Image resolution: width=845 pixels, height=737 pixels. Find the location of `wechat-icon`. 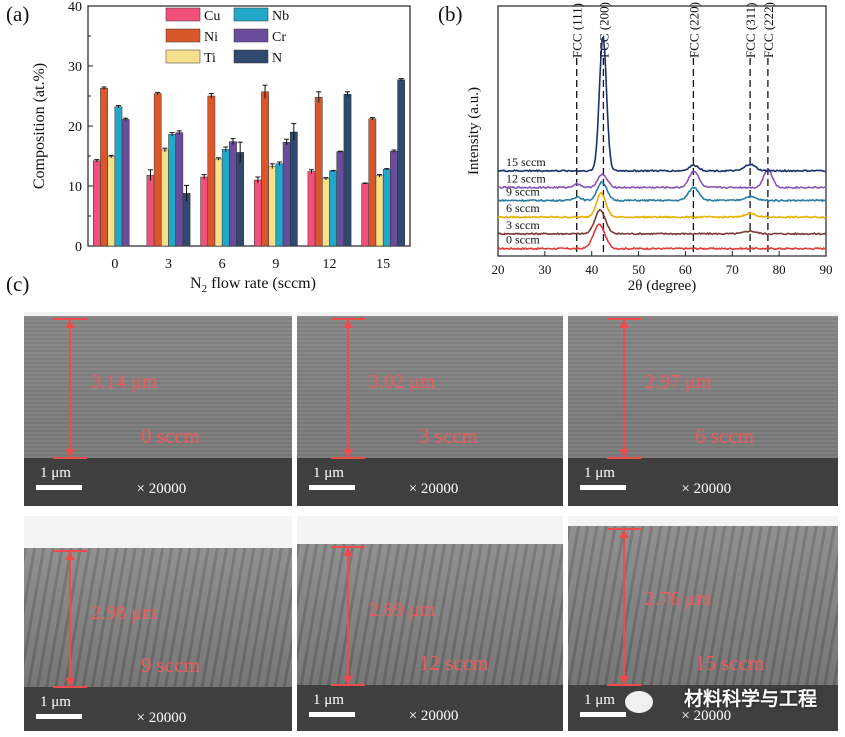

wechat-icon is located at coordinates (639, 702).